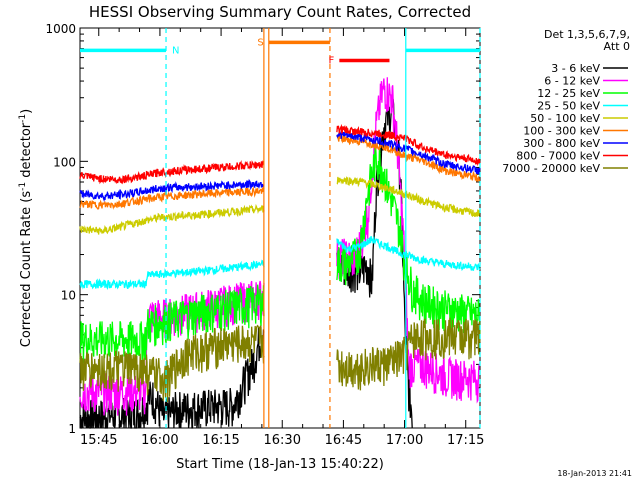  I want to click on x-axis-label: Start Time (18-Jan-13 15:40:22), so click(280, 464).